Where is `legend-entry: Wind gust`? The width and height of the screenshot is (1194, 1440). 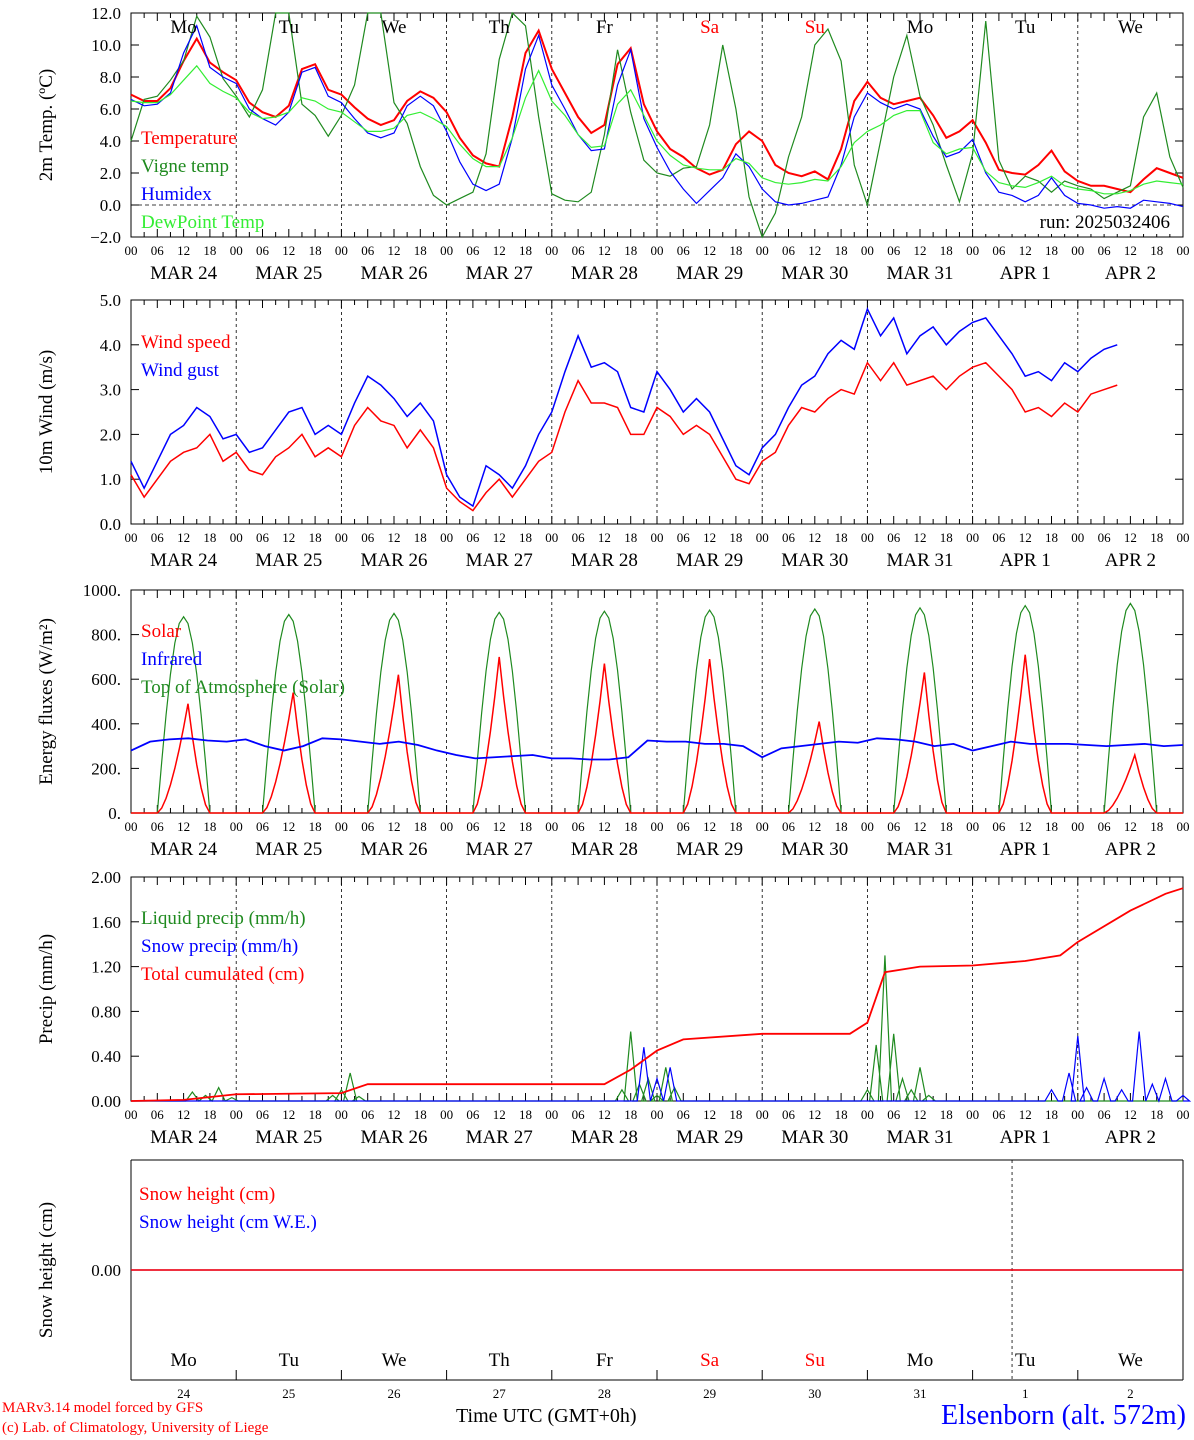 legend-entry: Wind gust is located at coordinates (180, 370).